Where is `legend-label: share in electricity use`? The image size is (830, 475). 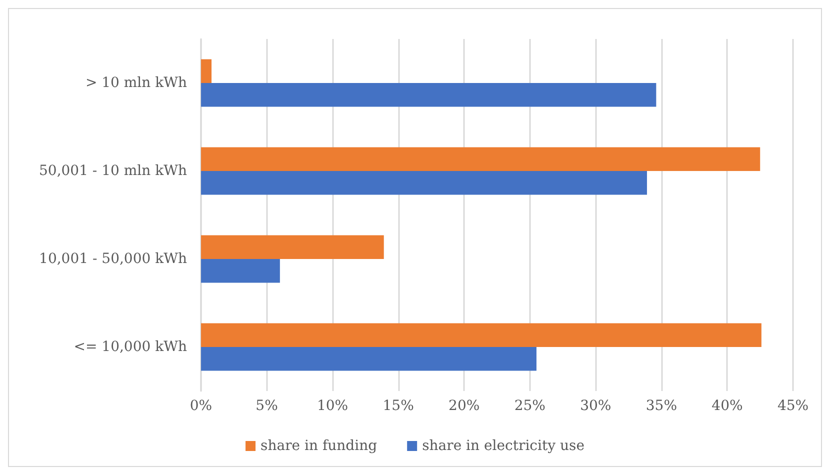
legend-label: share in electricity use is located at coordinates (503, 446).